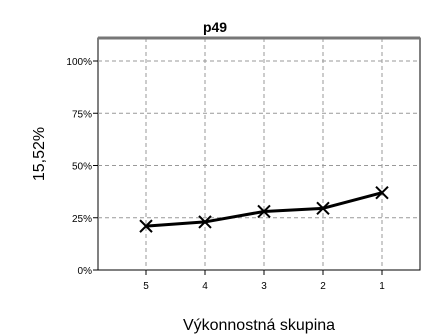 The image size is (432, 336). What do you see at coordinates (39, 154) in the screenshot?
I see `y-axis-title: 15,52%` at bounding box center [39, 154].